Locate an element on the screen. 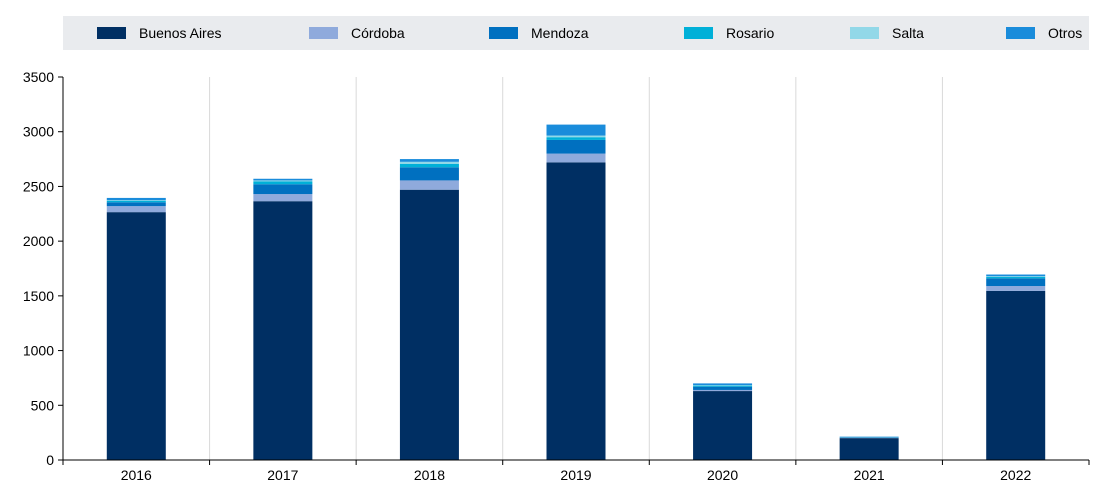  y-tick-label: 2000 is located at coordinates (38, 241).